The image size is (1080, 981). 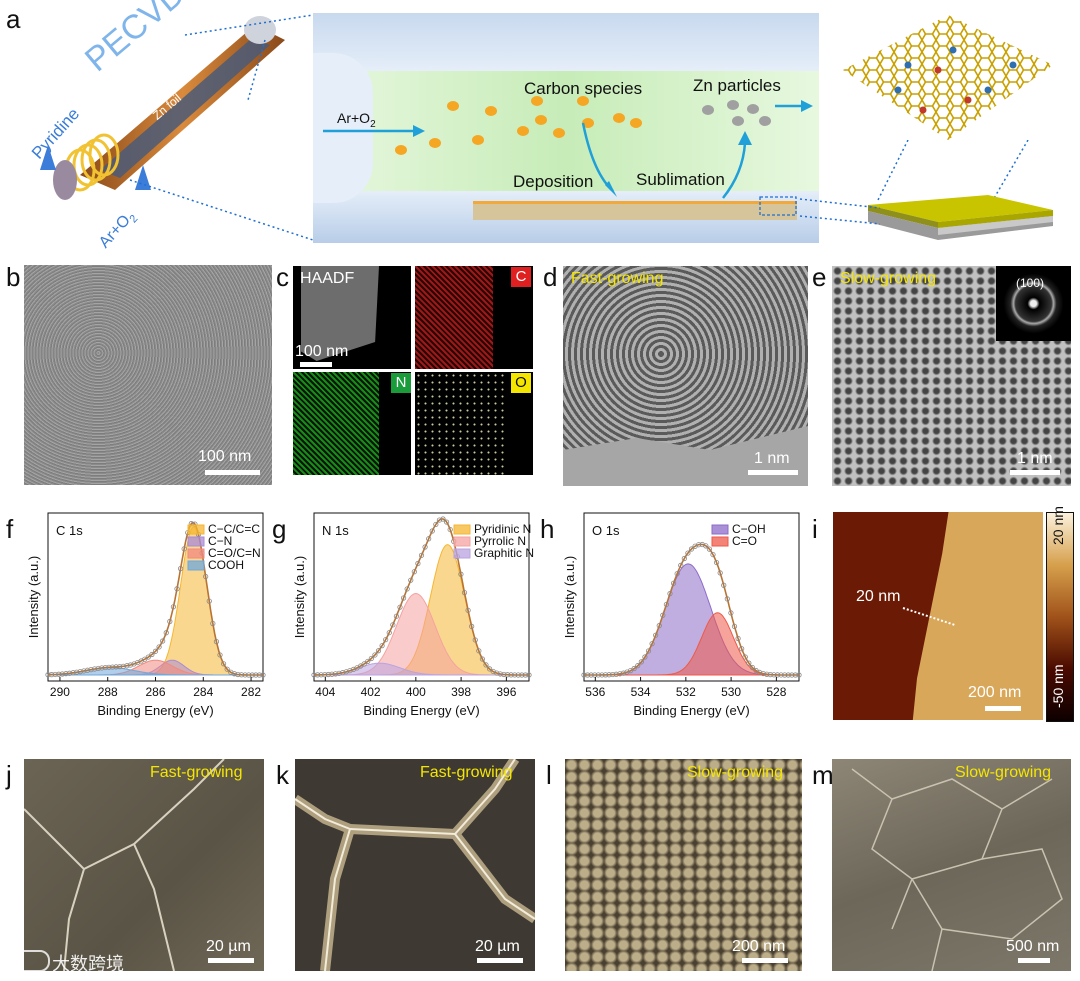 I want to click on element-badge-n: N, so click(x=401, y=383).